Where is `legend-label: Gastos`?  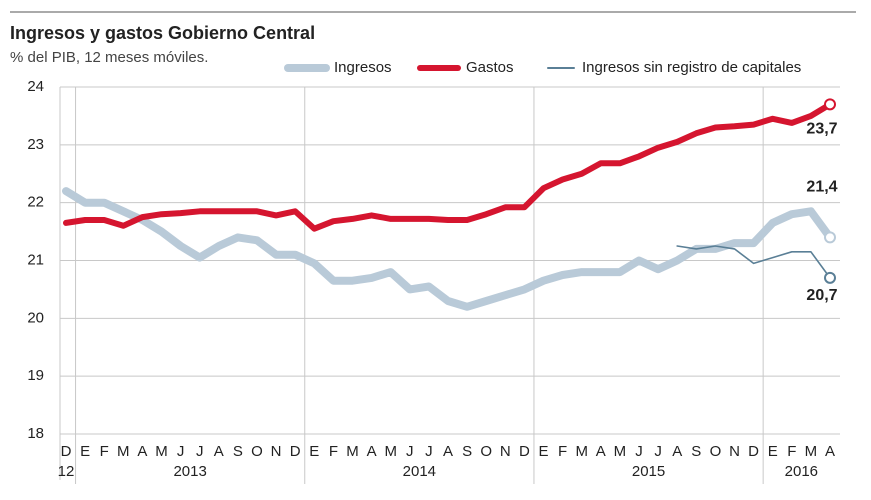
legend-label: Gastos is located at coordinates (490, 67).